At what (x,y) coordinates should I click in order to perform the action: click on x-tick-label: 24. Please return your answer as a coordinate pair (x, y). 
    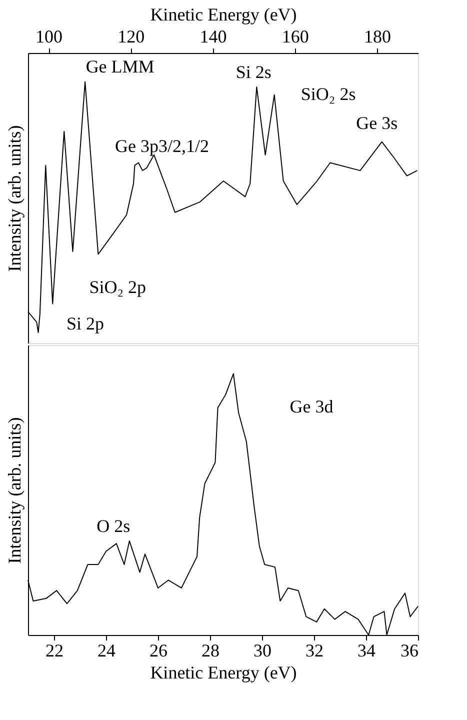
    Looking at the image, I should click on (107, 650).